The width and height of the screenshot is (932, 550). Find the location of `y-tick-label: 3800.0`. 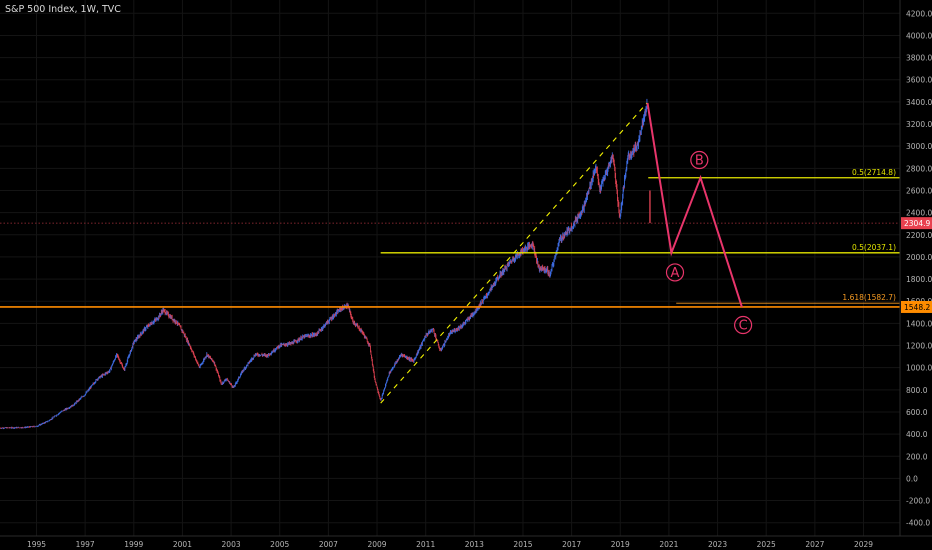

y-tick-label: 3800.0 is located at coordinates (919, 58).